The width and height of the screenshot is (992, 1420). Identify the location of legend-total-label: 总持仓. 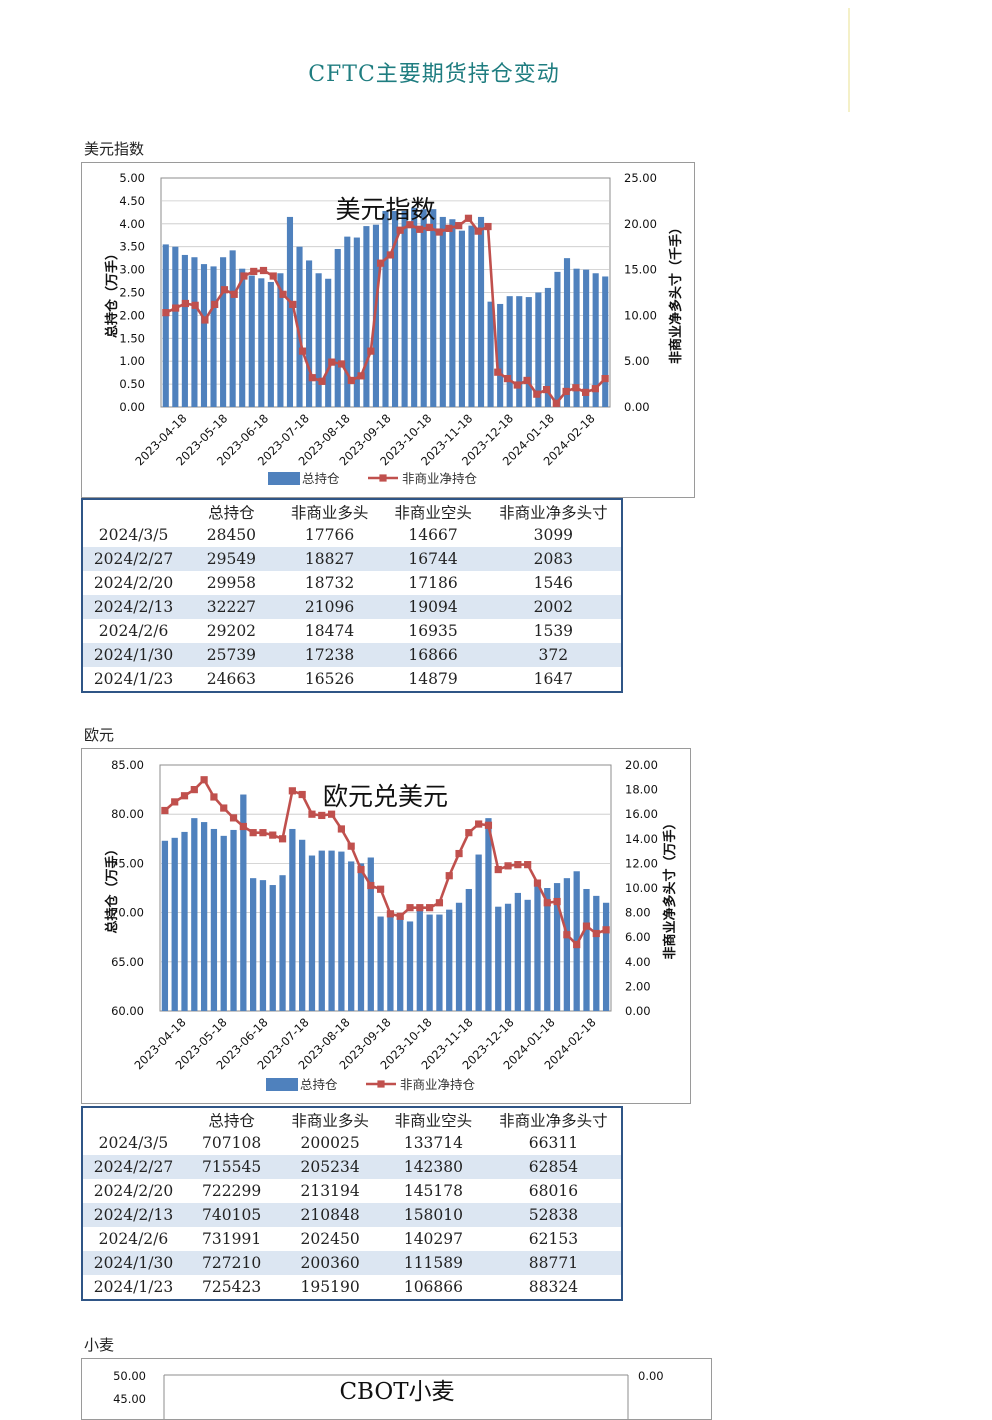
(321, 478).